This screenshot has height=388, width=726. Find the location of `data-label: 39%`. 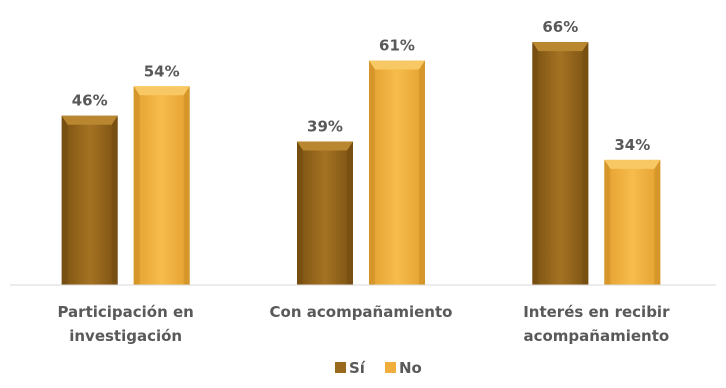

data-label: 39% is located at coordinates (325, 126).